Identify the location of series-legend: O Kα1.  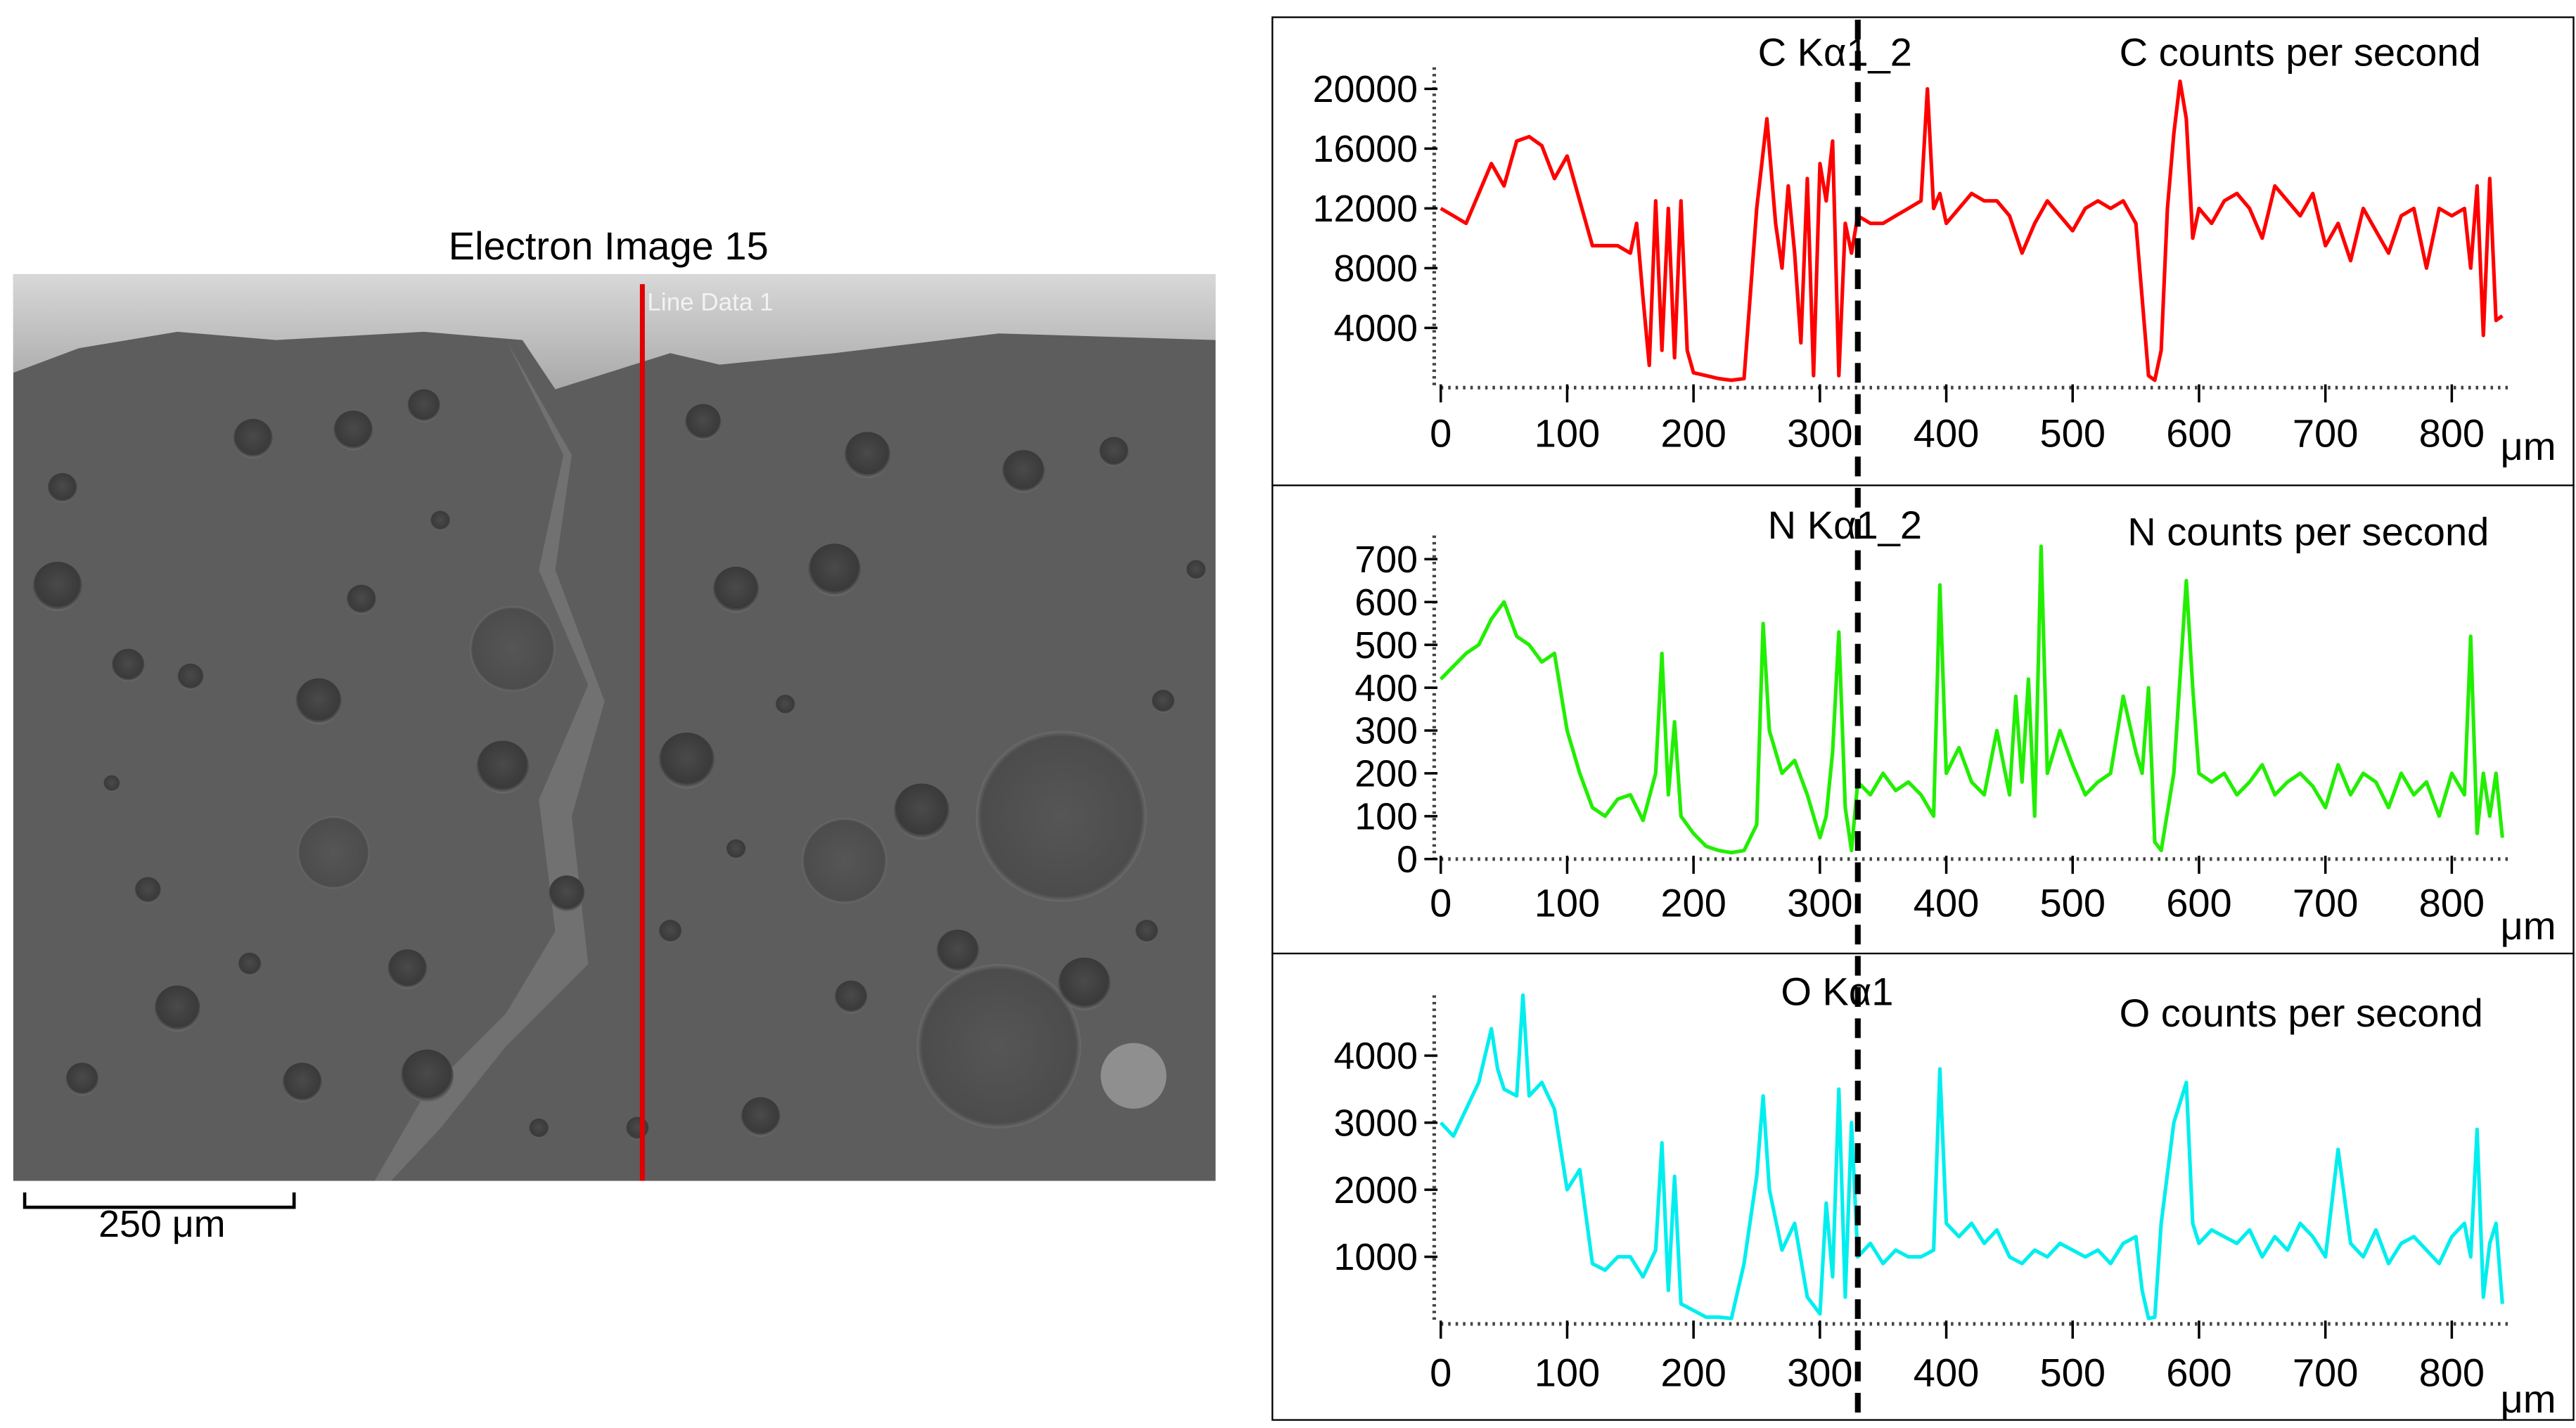
(1837, 992).